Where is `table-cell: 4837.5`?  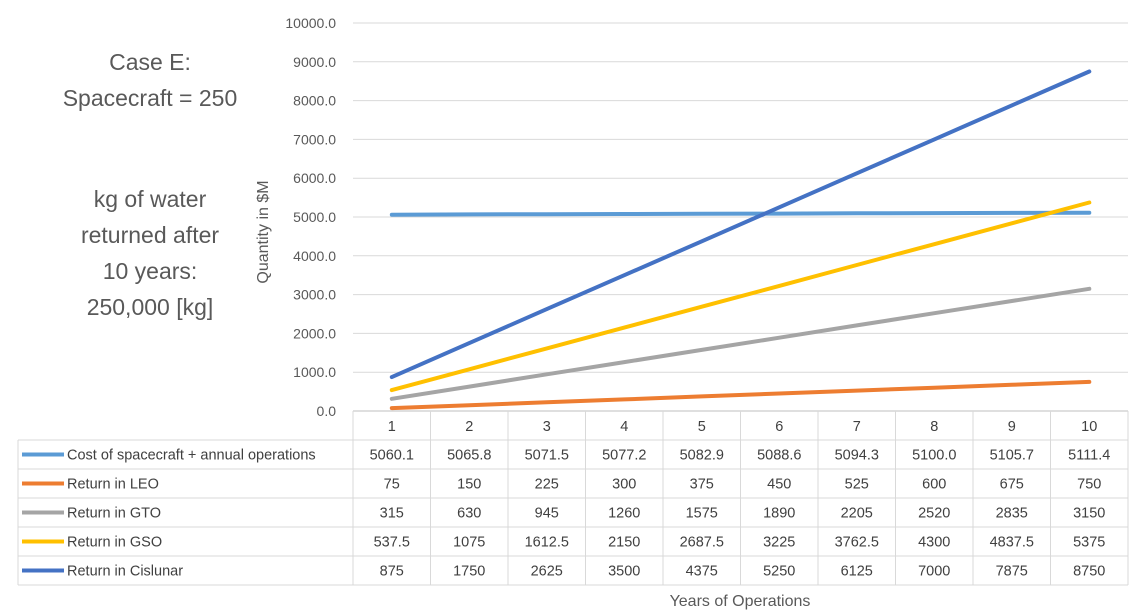 table-cell: 4837.5 is located at coordinates (1012, 543).